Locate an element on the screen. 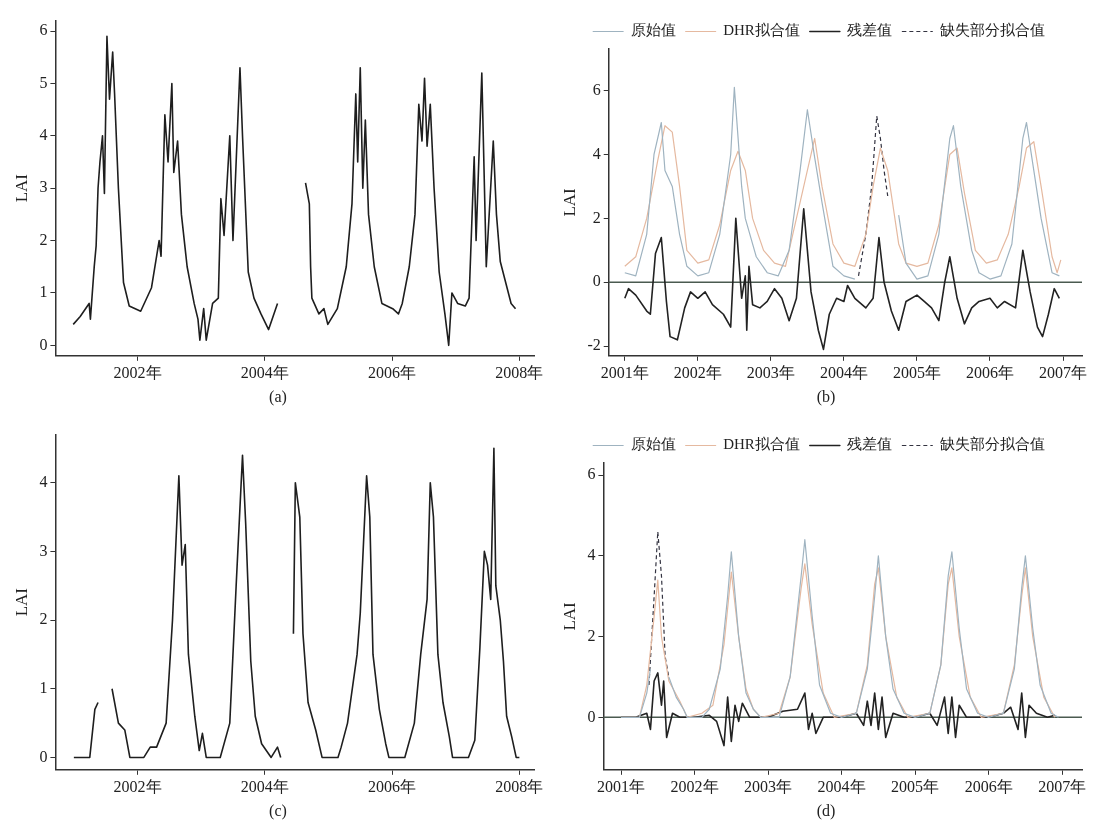  text: (b) is located at coordinates (826, 397).